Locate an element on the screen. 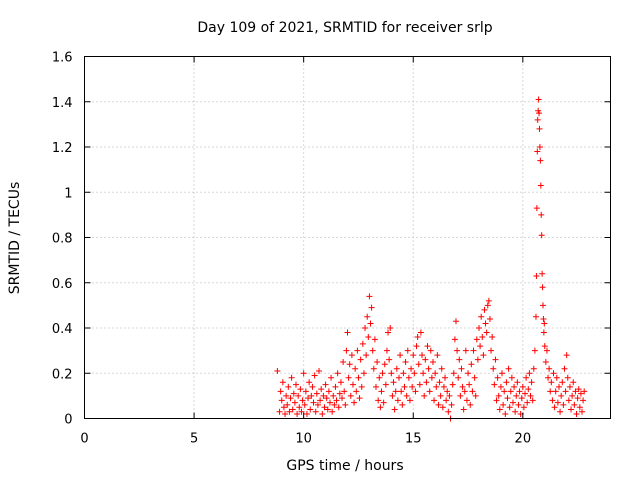  y-tick-labels: 0 0.2 0.4 0.6 0.8 1 1.2 1.4 1.6 is located at coordinates (62, 239).